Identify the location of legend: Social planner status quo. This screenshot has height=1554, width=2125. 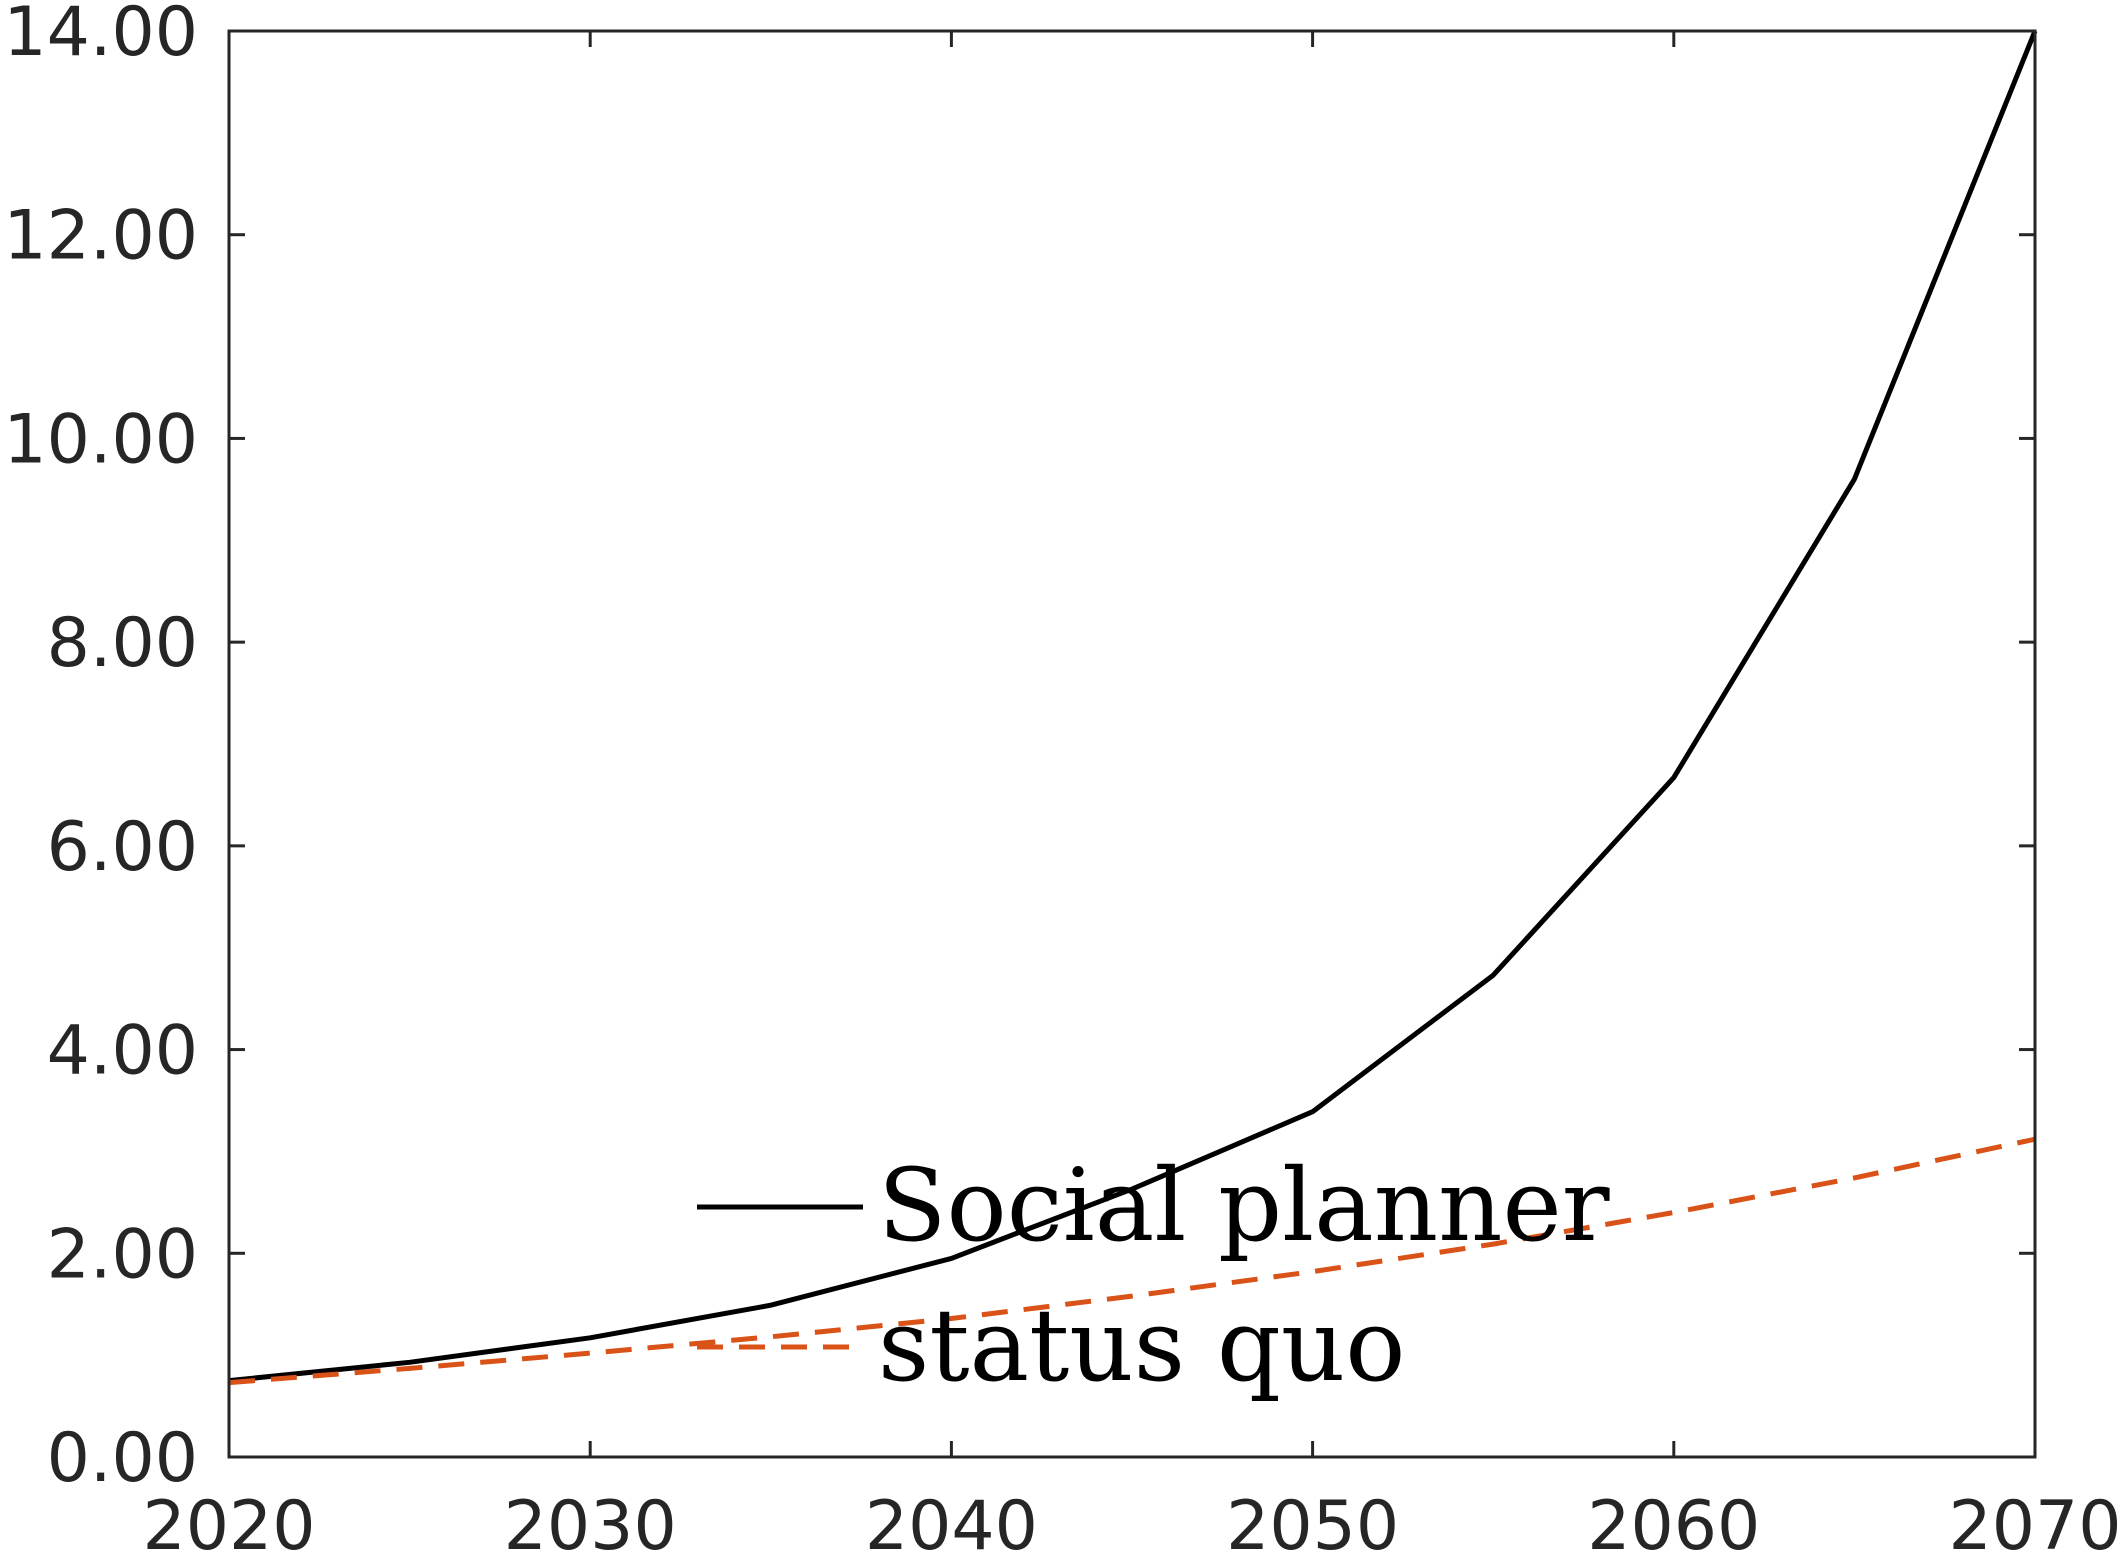
(1153, 1275).